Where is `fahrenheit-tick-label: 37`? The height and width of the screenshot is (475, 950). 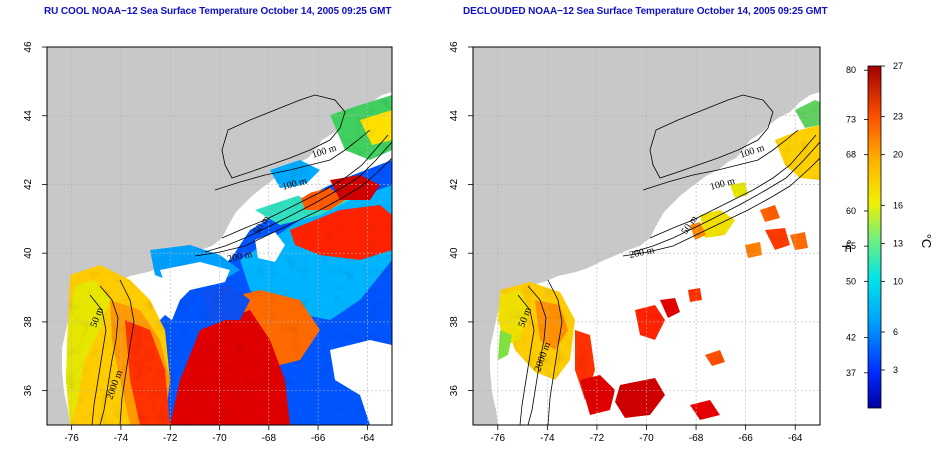 fahrenheit-tick-label: 37 is located at coordinates (851, 373).